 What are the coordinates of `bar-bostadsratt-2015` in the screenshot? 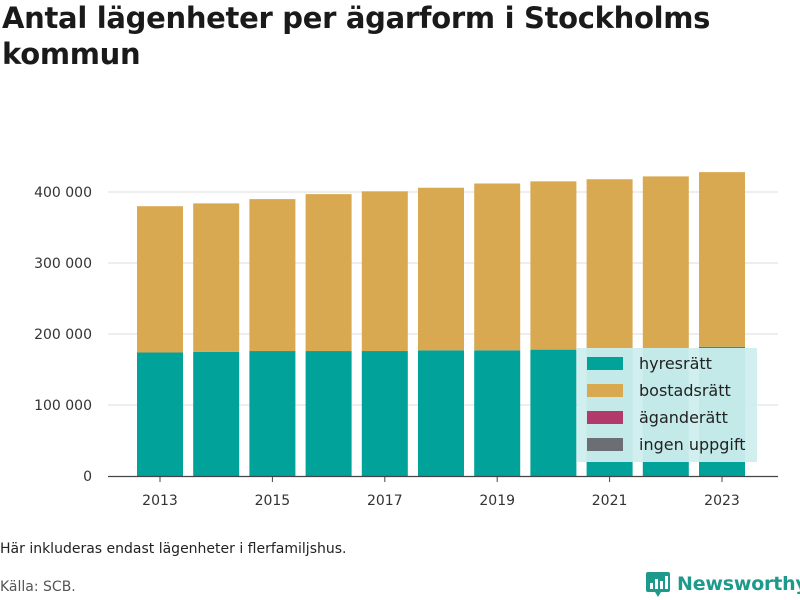 It's located at (272, 275).